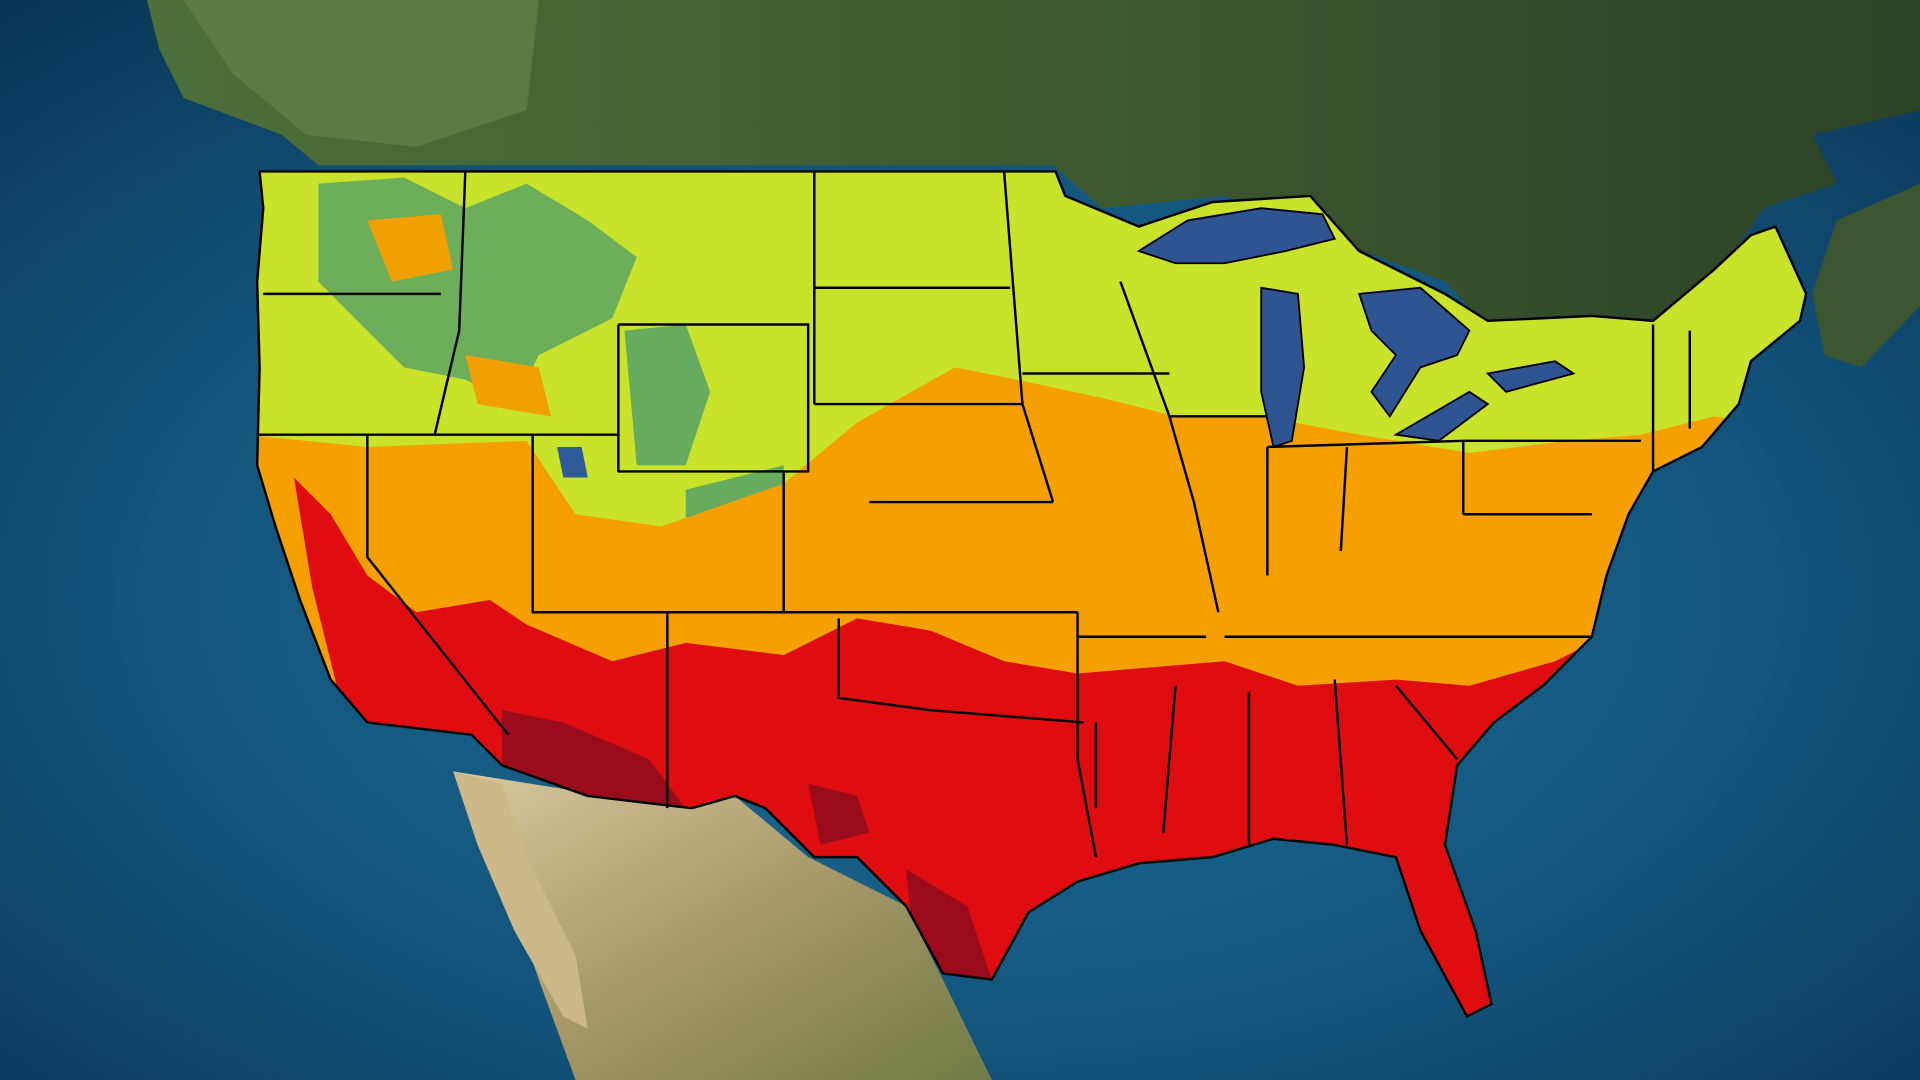 The image size is (1920, 1080). Describe the element at coordinates (1530, 376) in the screenshot. I see `lake-ontario` at that location.